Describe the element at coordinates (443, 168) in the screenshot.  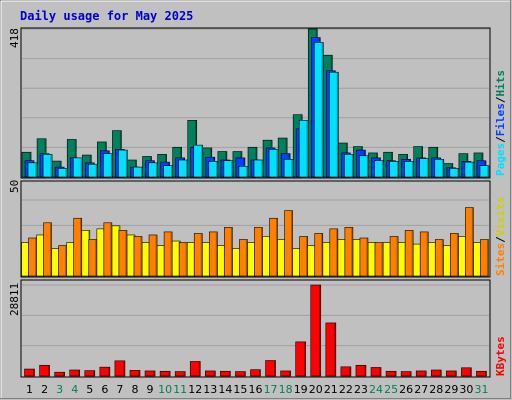
I see `pages-bar-day-28-shade` at that location.